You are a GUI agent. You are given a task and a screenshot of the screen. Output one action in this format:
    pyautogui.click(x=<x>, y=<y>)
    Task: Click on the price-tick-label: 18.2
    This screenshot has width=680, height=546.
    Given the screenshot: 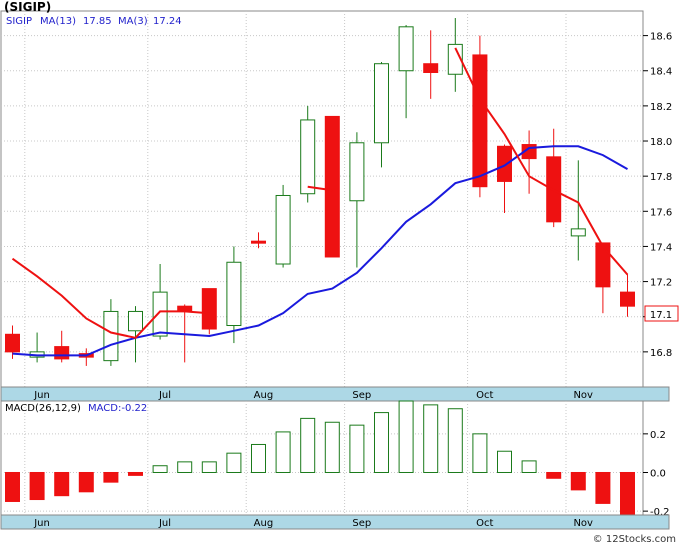 What is the action you would take?
    pyautogui.click(x=661, y=107)
    